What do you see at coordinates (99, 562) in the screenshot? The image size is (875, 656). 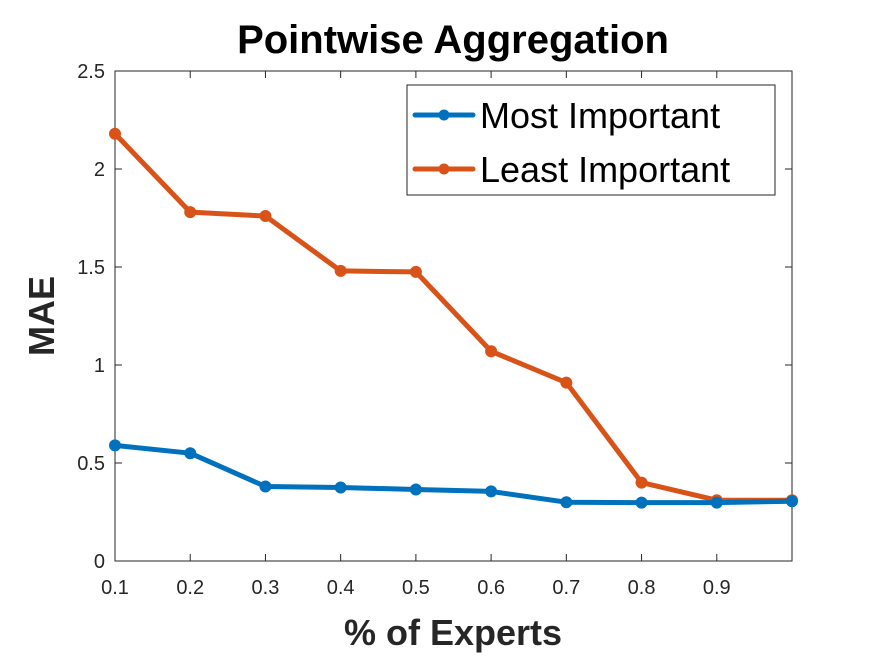 I see `y-tick-label: 0` at bounding box center [99, 562].